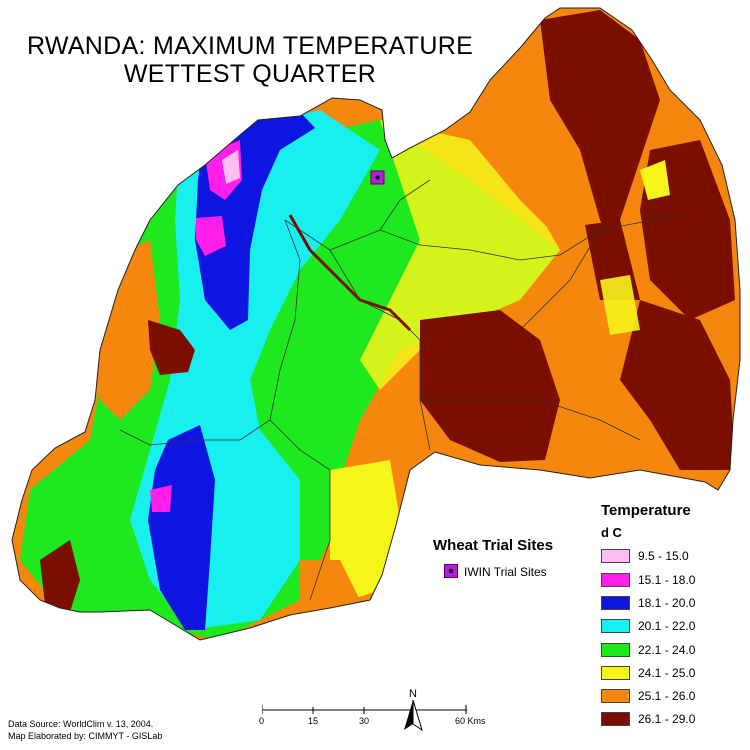 Image resolution: width=750 pixels, height=750 pixels. I want to click on legend-class-label: 20.1 - 22.0, so click(667, 626).